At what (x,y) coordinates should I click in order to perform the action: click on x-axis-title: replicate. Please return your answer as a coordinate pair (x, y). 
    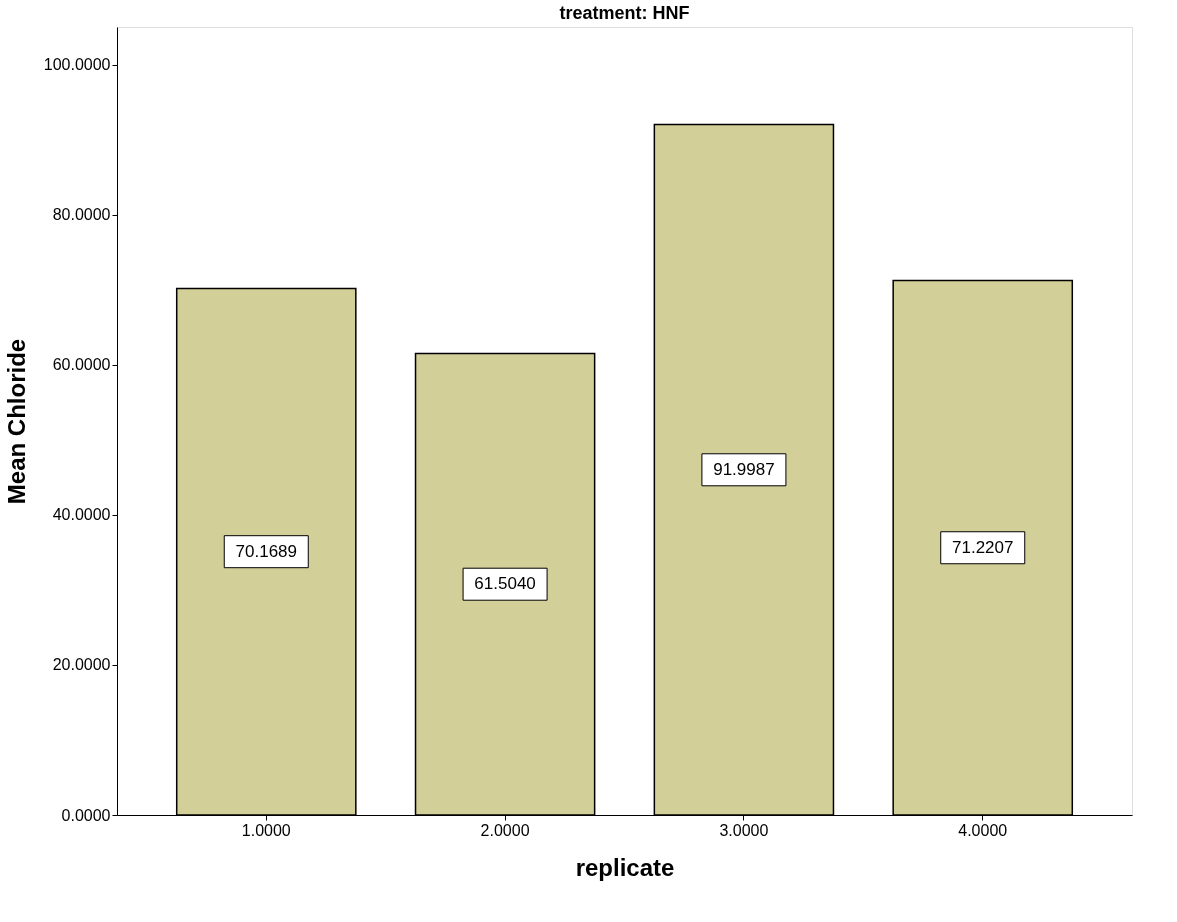
    Looking at the image, I should click on (625, 867).